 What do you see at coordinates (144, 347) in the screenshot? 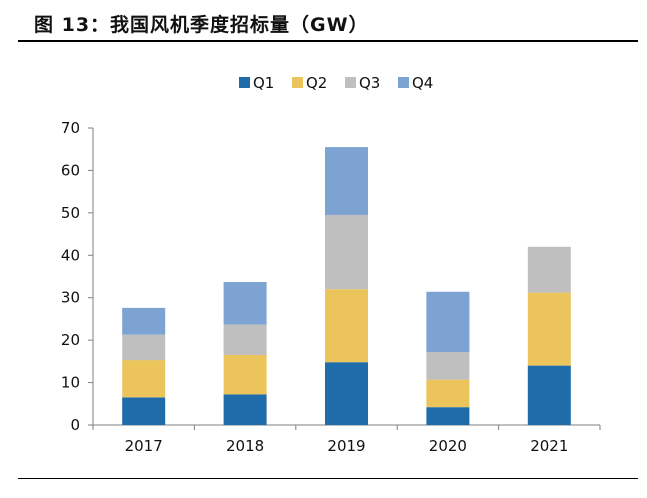
I see `bar-q3-2017` at bounding box center [144, 347].